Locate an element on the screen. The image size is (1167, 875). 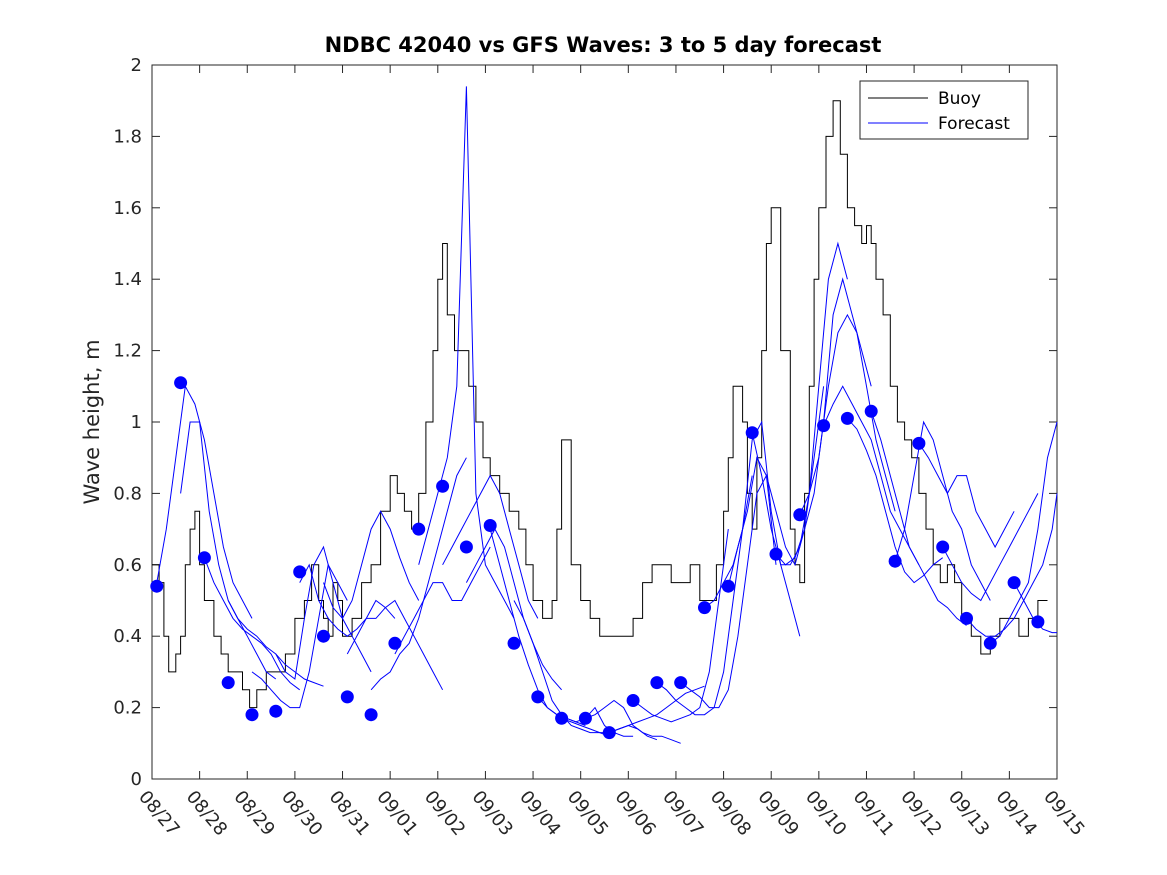
y-tick-label: 0.6 is located at coordinates (127, 565).